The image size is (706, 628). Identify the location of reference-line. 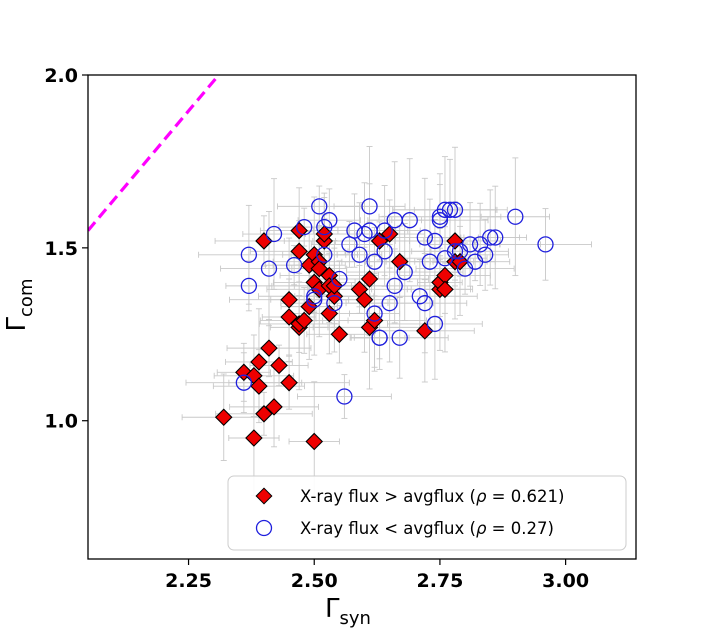
(154, 153).